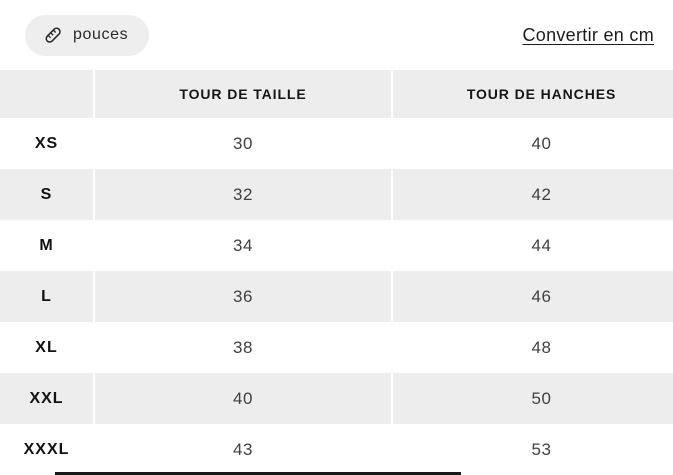  I want to click on waist-cell: 32, so click(242, 194).